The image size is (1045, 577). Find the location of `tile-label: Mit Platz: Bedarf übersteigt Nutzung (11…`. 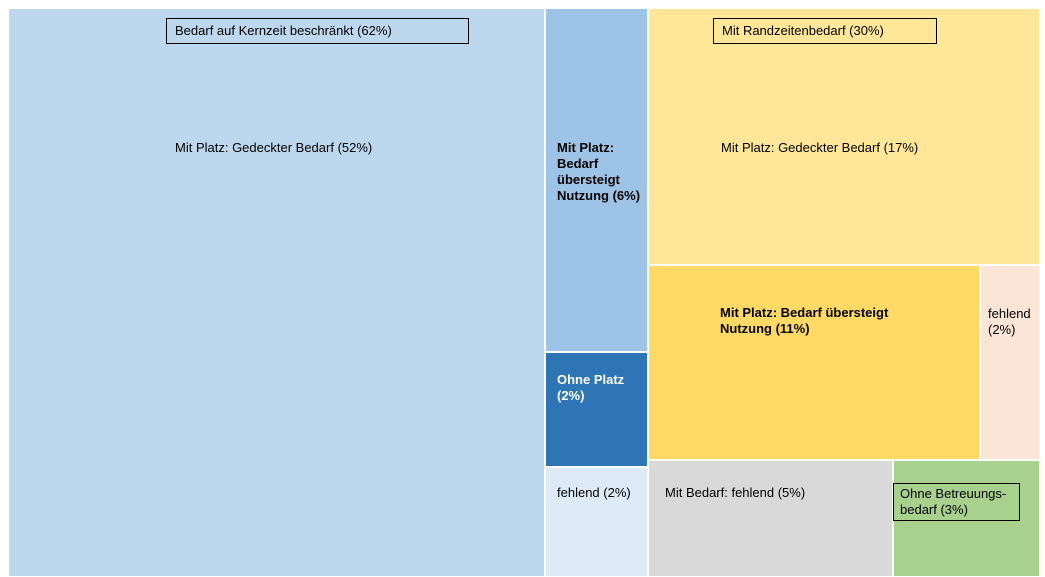

tile-label: Mit Platz: Bedarf übersteigt Nutzung (11… is located at coordinates (804, 320).